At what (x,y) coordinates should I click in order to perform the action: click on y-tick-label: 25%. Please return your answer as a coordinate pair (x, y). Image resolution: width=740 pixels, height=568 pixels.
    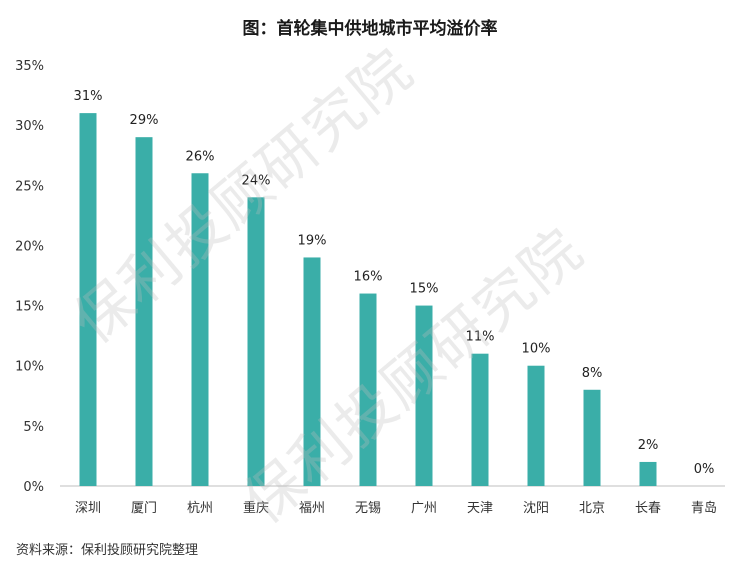
    Looking at the image, I should click on (29, 186).